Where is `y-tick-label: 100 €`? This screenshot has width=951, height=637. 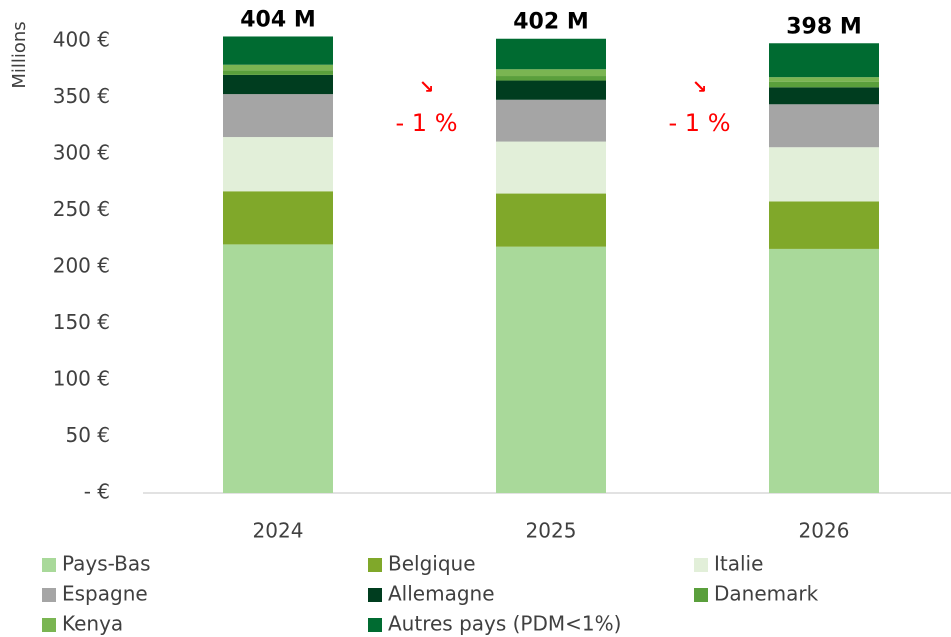
y-tick-label: 100 € is located at coordinates (81, 379).